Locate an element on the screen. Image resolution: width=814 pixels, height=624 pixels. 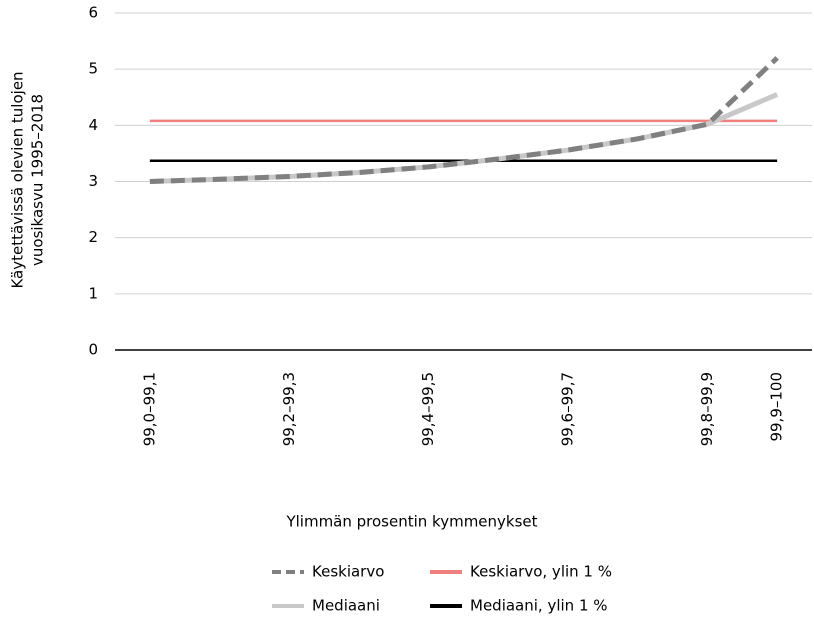
x-tick-label: 99,0–99,1 is located at coordinates (149, 409).